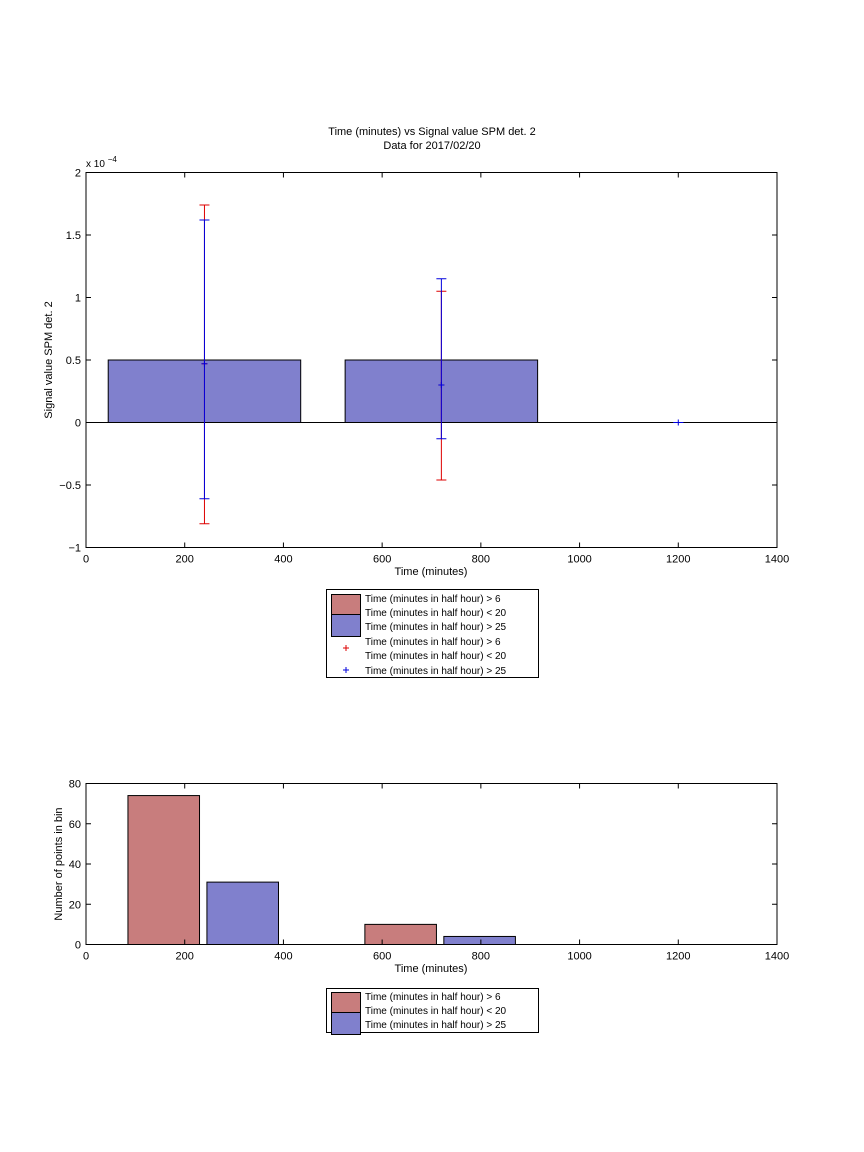 The height and width of the screenshot is (1152, 864). I want to click on chart-1-bars, so click(323, 391).